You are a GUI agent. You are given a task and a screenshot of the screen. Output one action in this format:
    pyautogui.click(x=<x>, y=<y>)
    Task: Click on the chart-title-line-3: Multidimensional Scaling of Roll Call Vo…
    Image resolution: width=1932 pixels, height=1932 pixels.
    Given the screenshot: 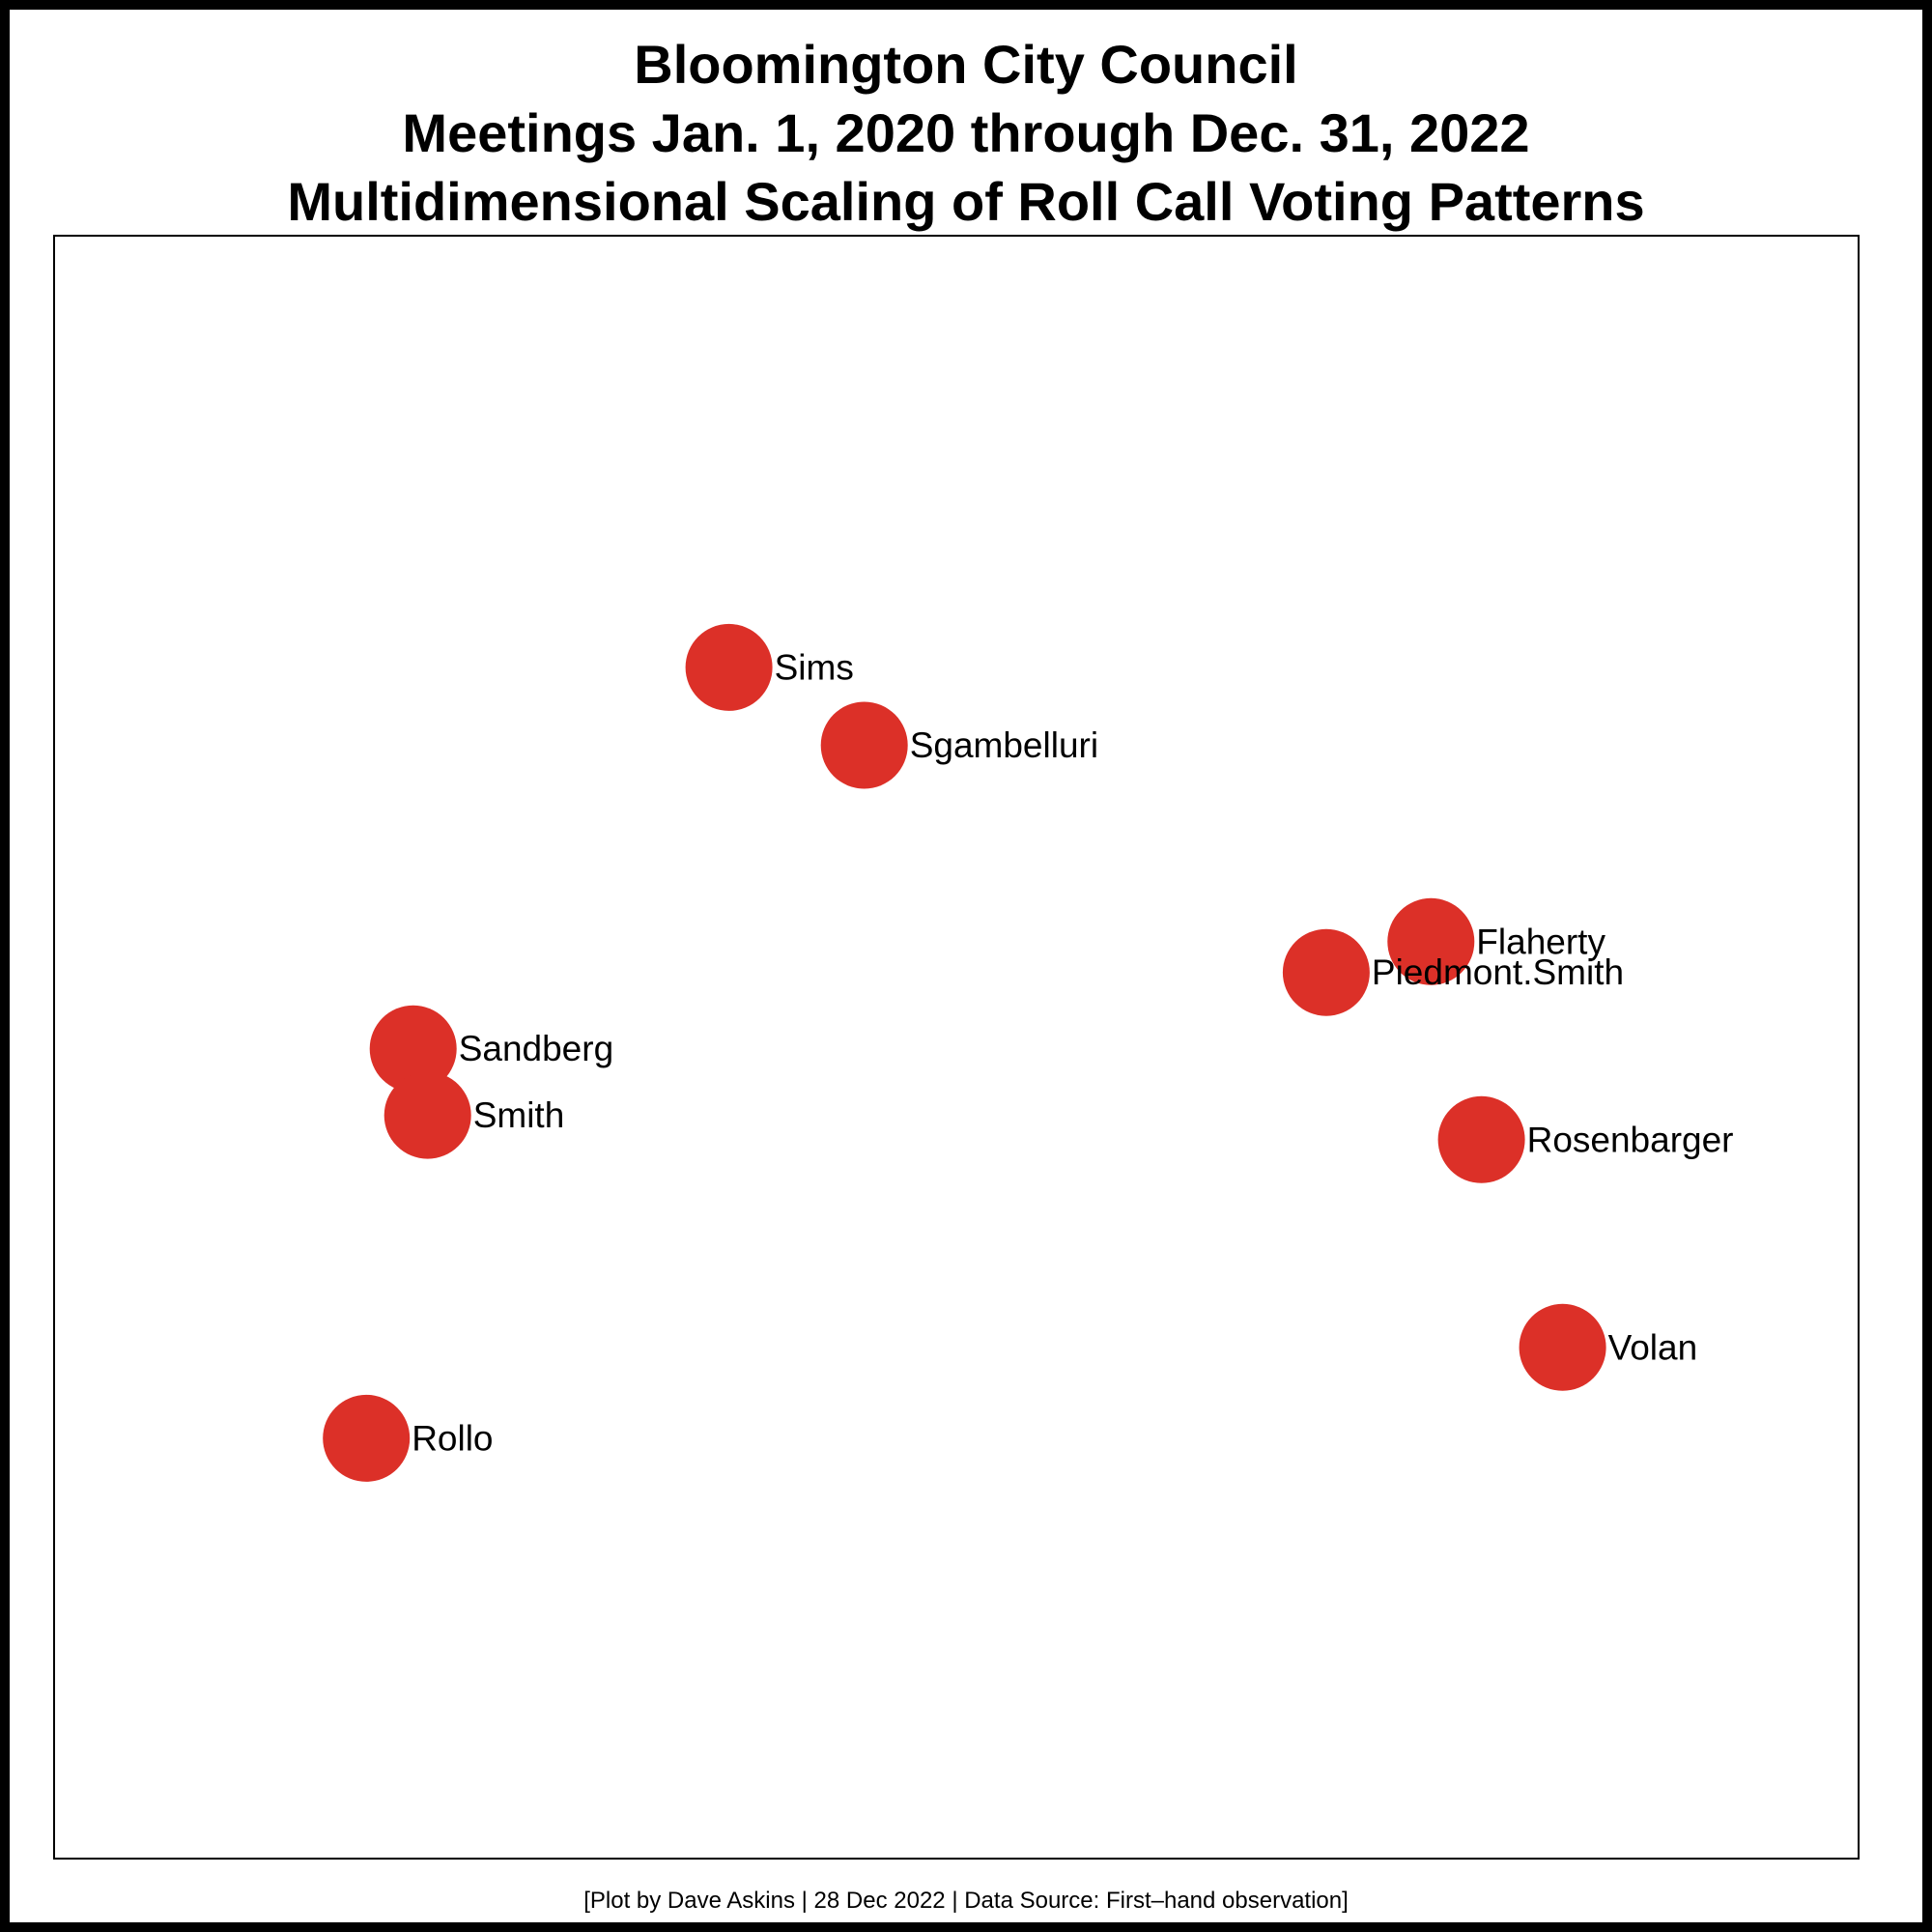 What is the action you would take?
    pyautogui.click(x=966, y=201)
    